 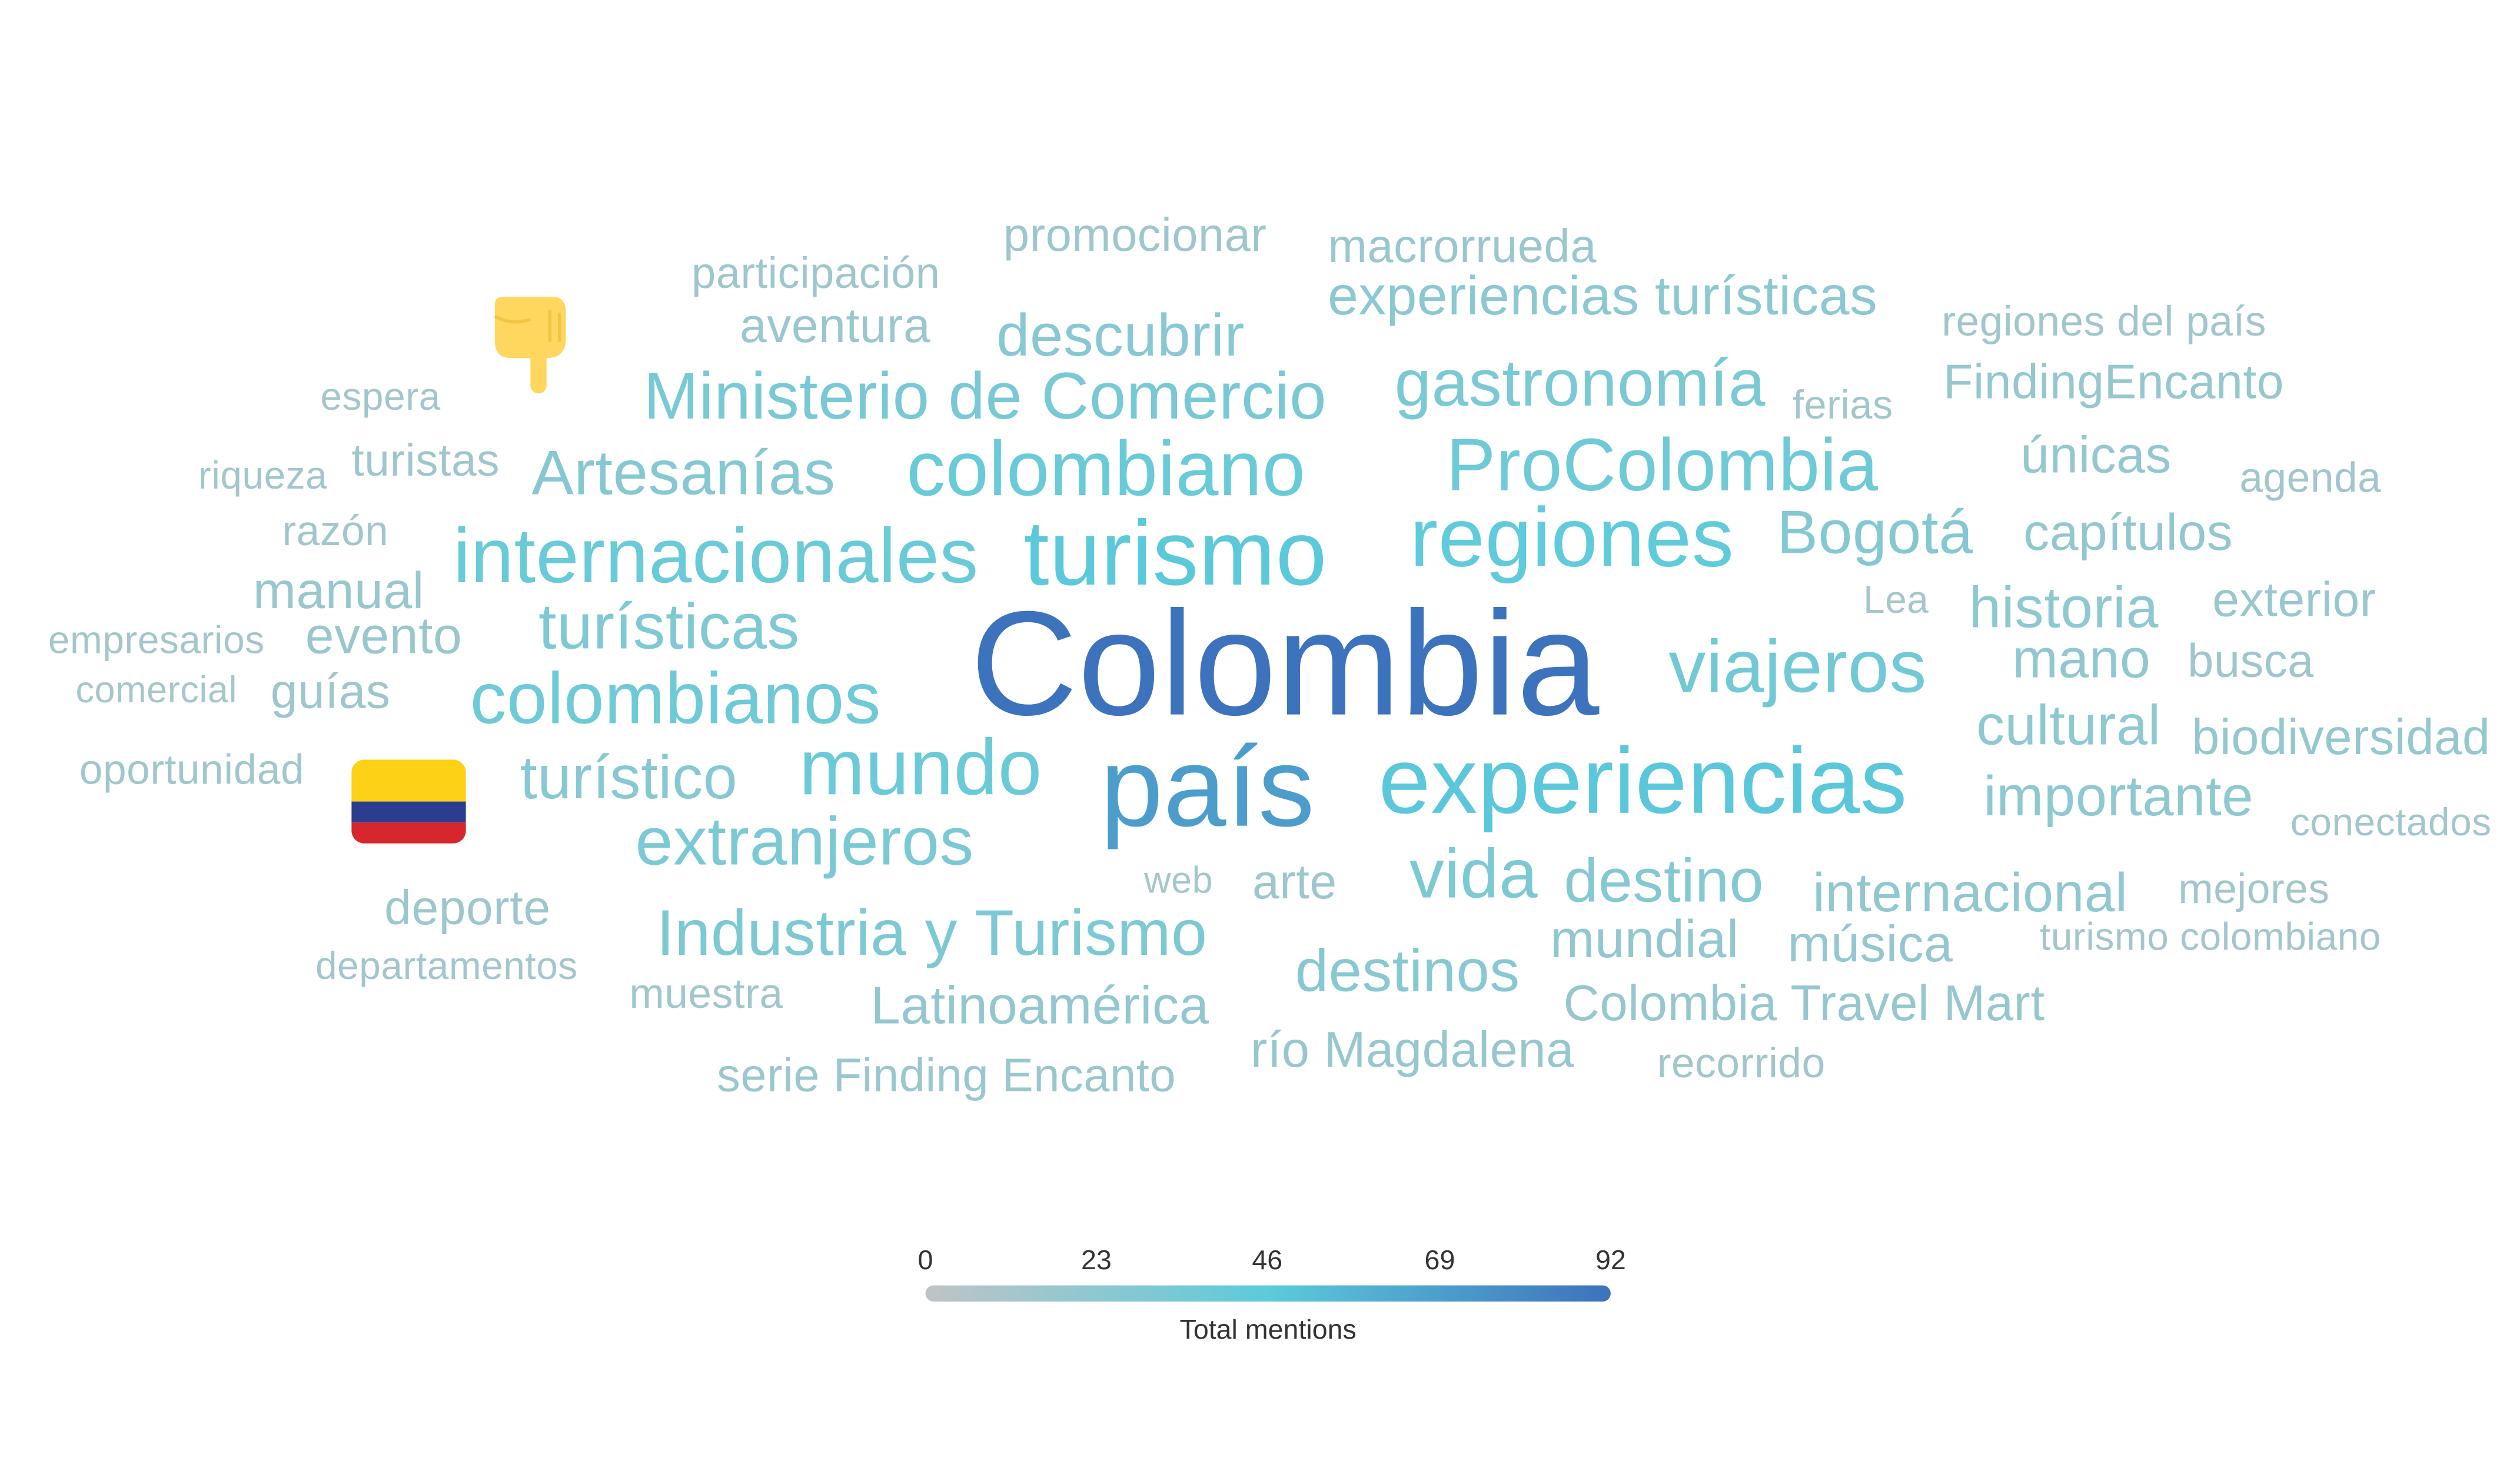 I want to click on word-empresarios: empresarios, so click(x=156, y=641).